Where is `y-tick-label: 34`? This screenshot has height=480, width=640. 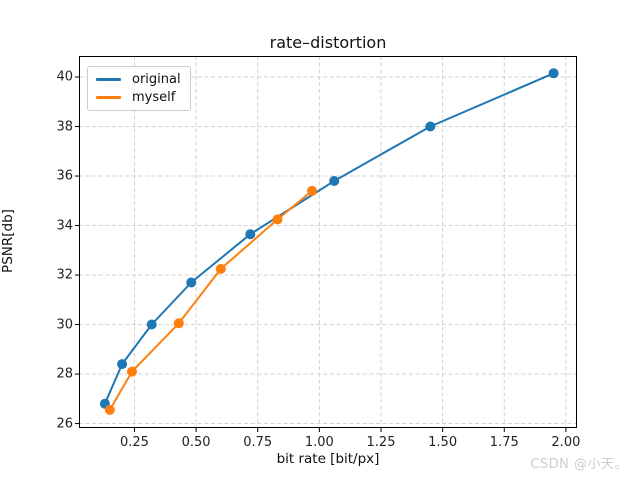 y-tick-label: 34 is located at coordinates (64, 226).